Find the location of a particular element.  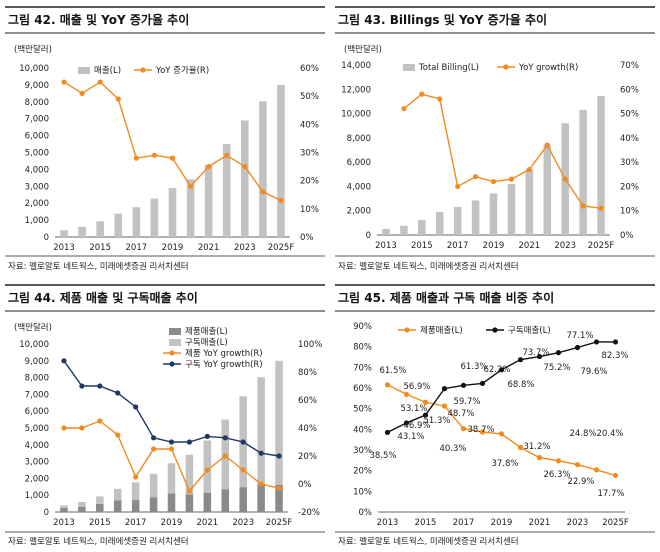

chart4-y-left-tick-label: 20% is located at coordinates (362, 472).